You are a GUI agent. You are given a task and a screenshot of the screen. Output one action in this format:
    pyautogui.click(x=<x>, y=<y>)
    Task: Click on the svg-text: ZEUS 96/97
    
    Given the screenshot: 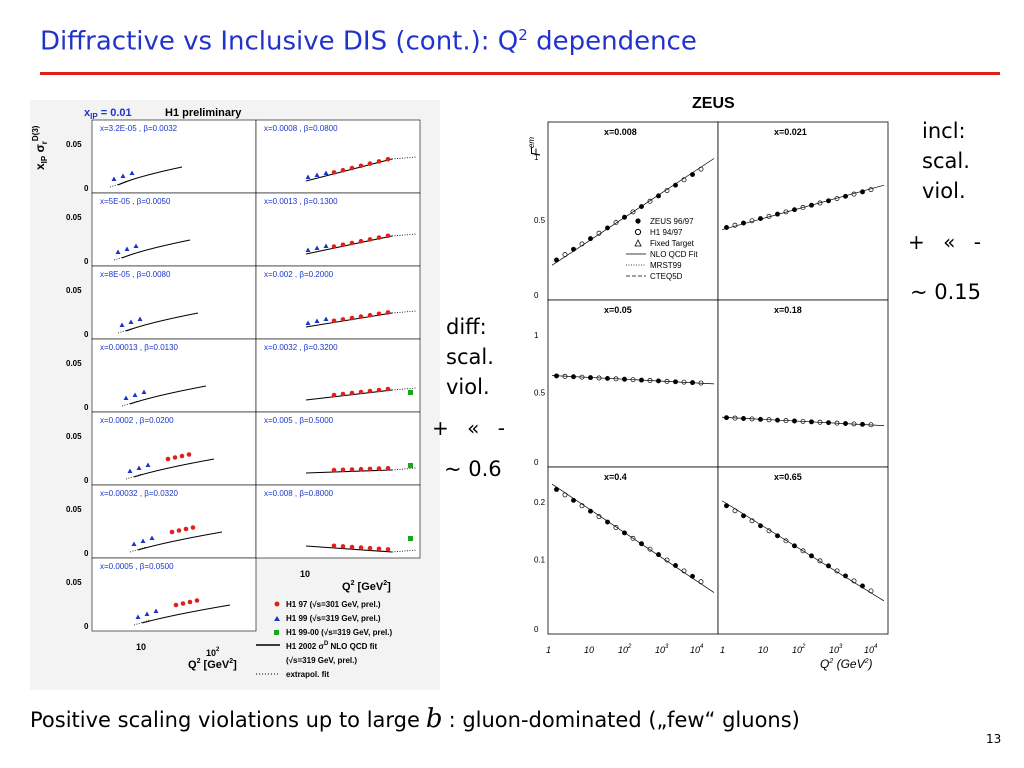 What is the action you would take?
    pyautogui.click(x=672, y=221)
    